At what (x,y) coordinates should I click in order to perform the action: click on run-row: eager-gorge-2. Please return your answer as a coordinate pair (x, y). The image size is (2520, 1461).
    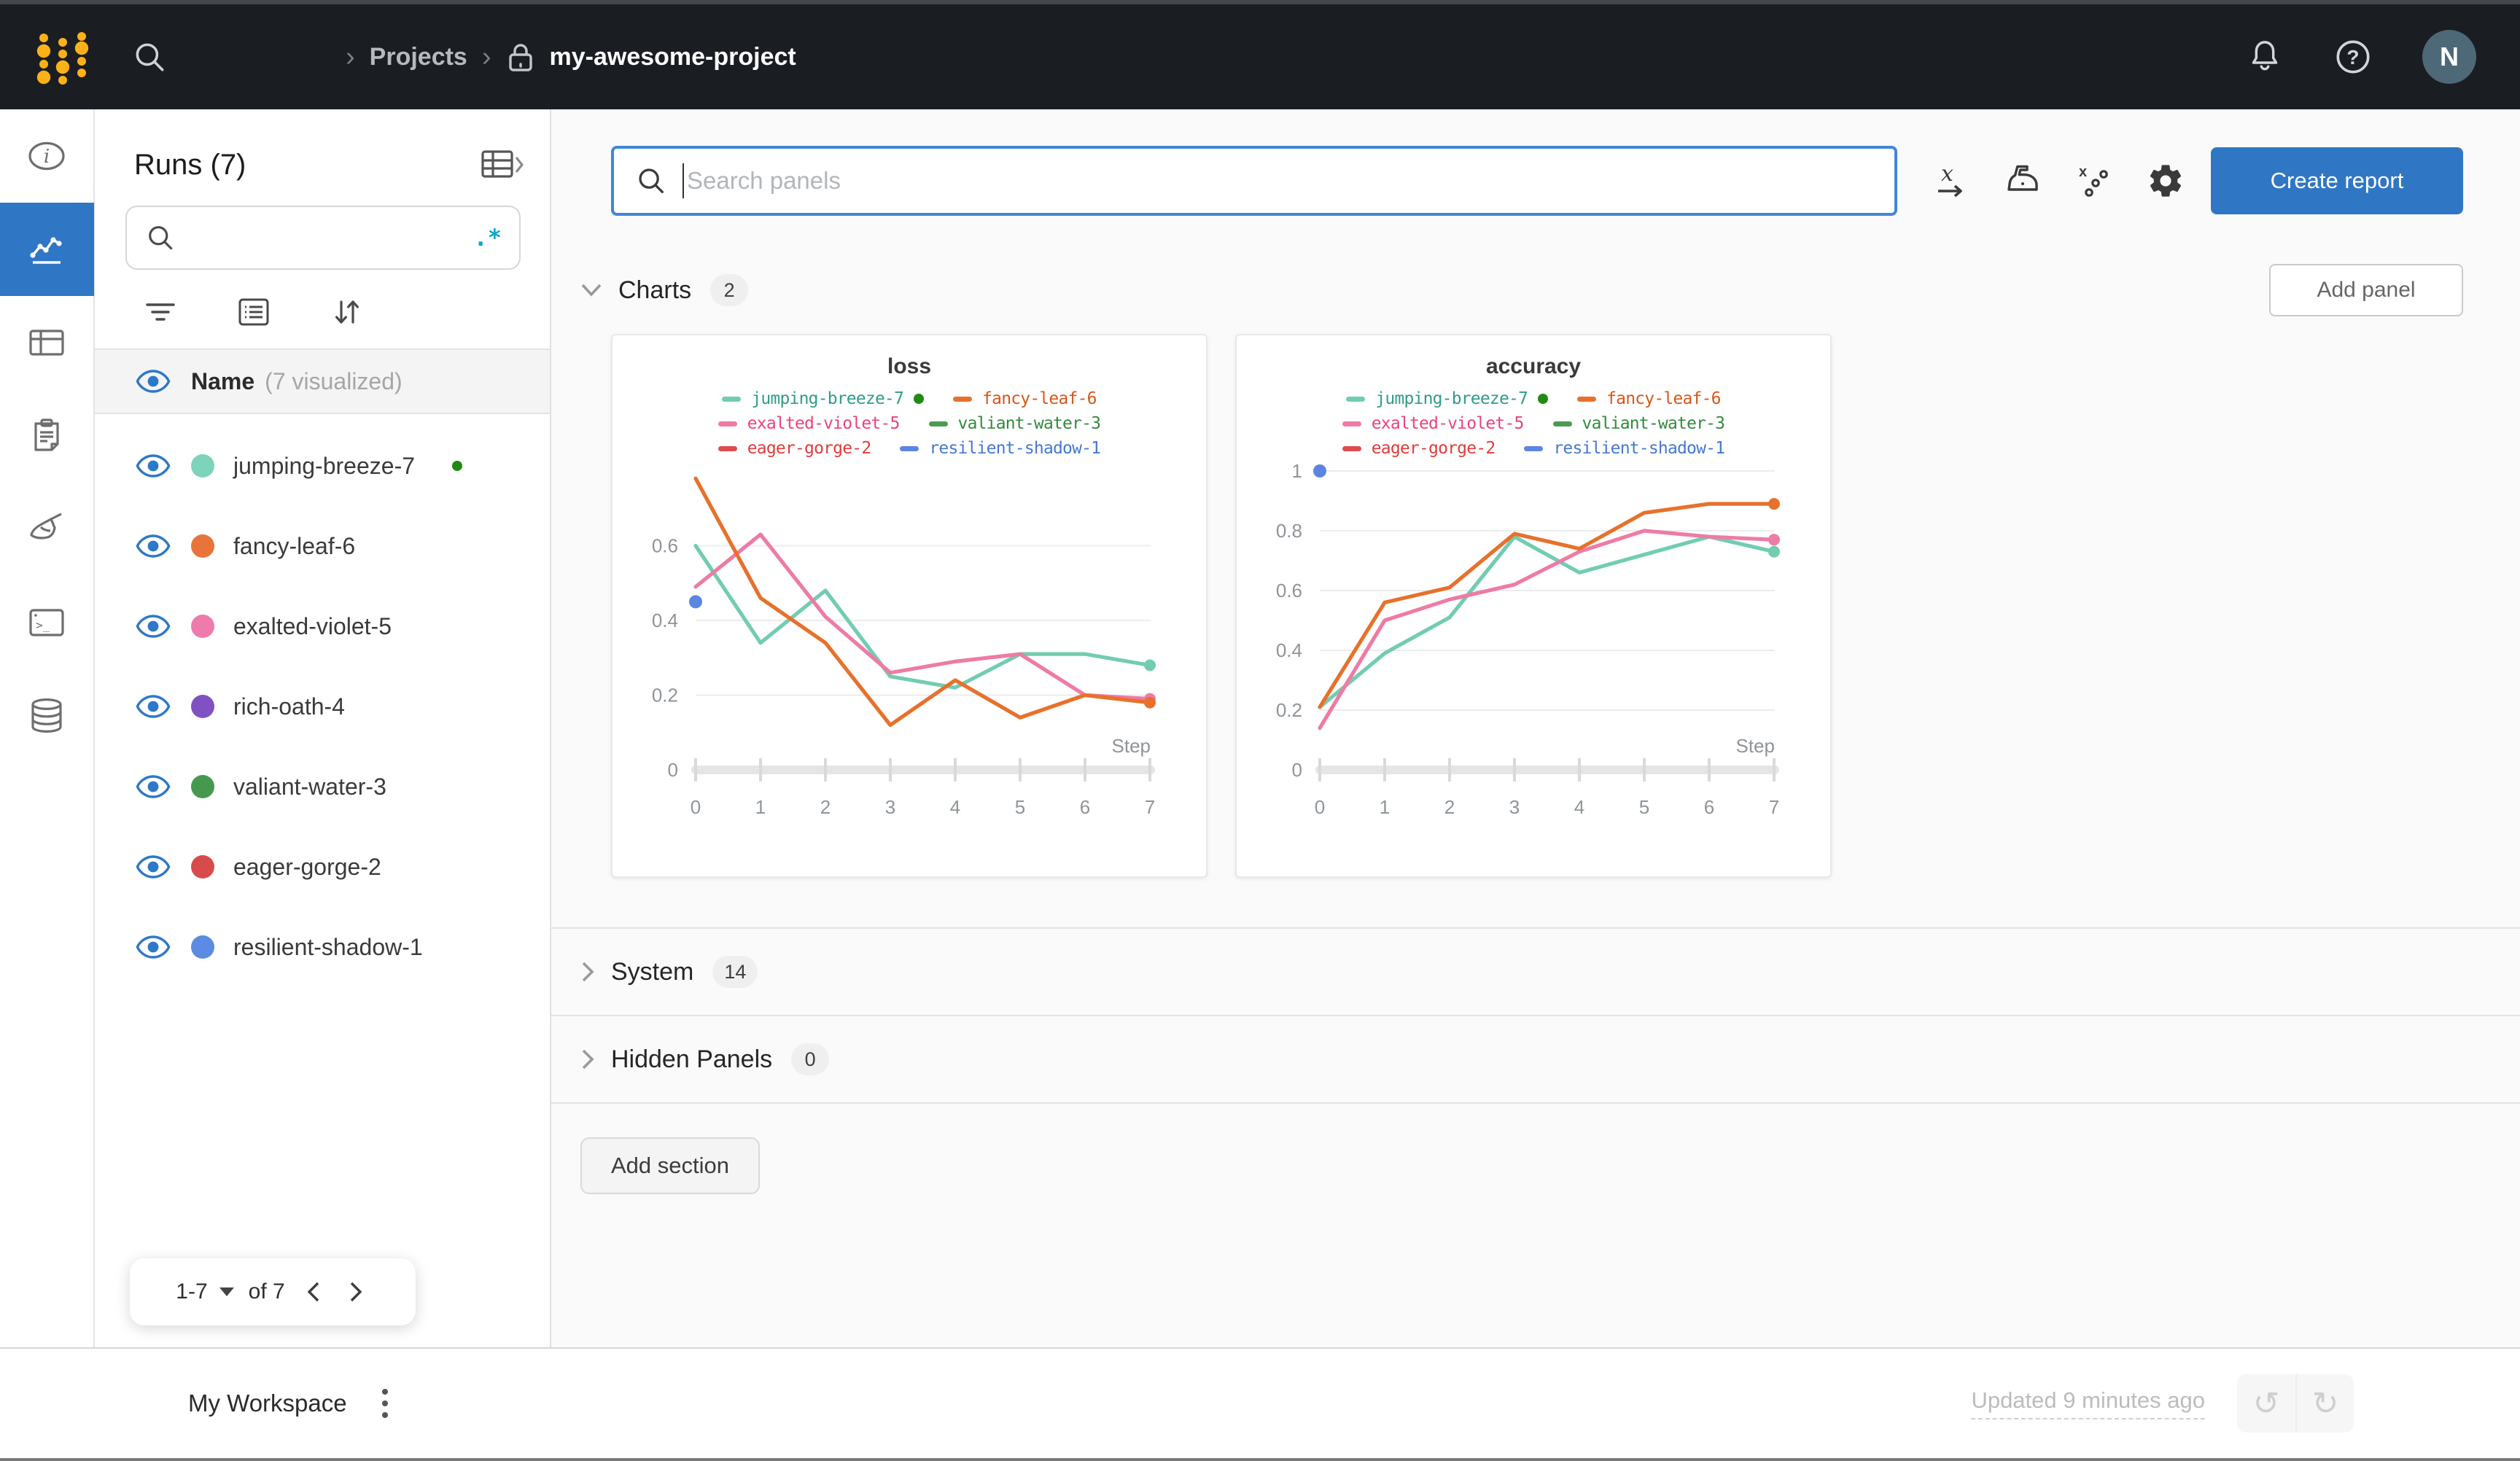
    Looking at the image, I should click on (322, 867).